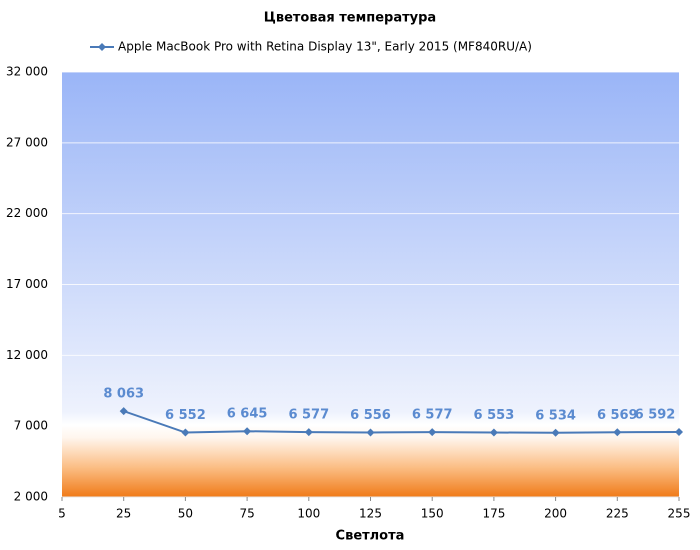 This screenshot has height=550, width=700. Describe the element at coordinates (27, 284) in the screenshot. I see `y-tick-label: 17 000` at that location.